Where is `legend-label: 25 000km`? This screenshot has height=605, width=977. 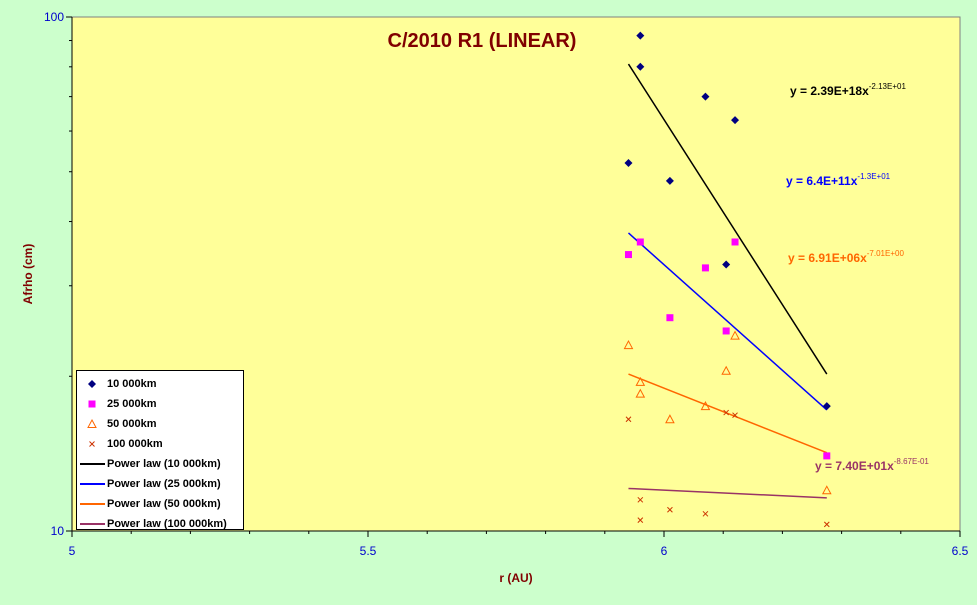 legend-label: 25 000km is located at coordinates (132, 404).